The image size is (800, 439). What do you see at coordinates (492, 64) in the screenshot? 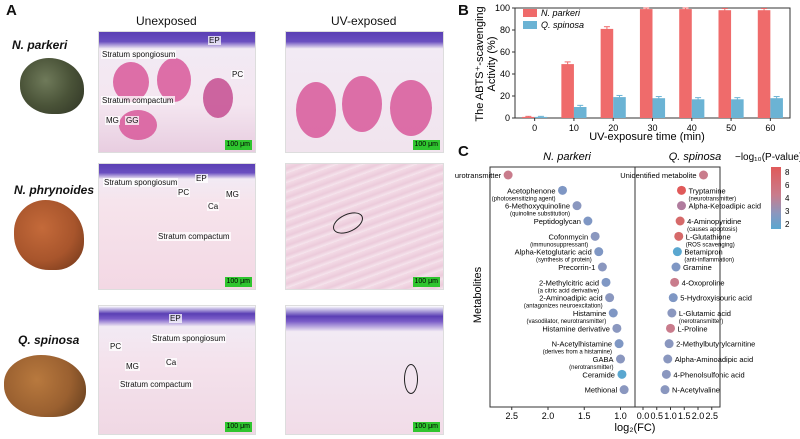
I see `y-axis-label-line2: Activity (%)` at bounding box center [492, 64].